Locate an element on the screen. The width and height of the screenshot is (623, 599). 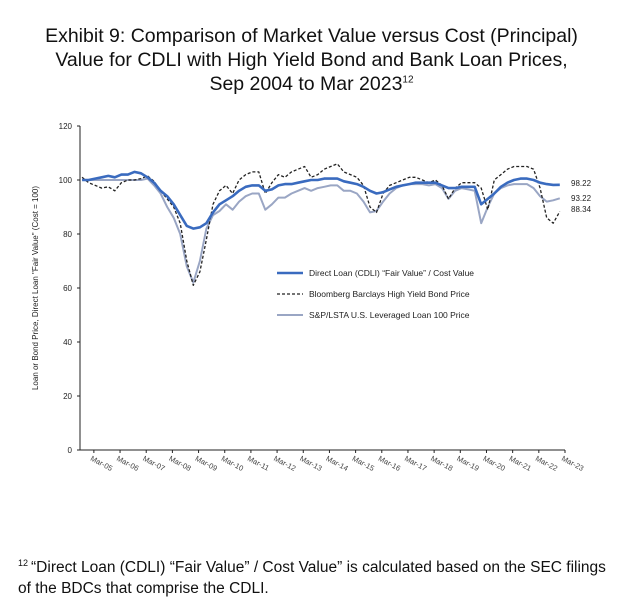
legend-label-1: Bloomberg Barclays High Yield Bond Price is located at coordinates (389, 294).